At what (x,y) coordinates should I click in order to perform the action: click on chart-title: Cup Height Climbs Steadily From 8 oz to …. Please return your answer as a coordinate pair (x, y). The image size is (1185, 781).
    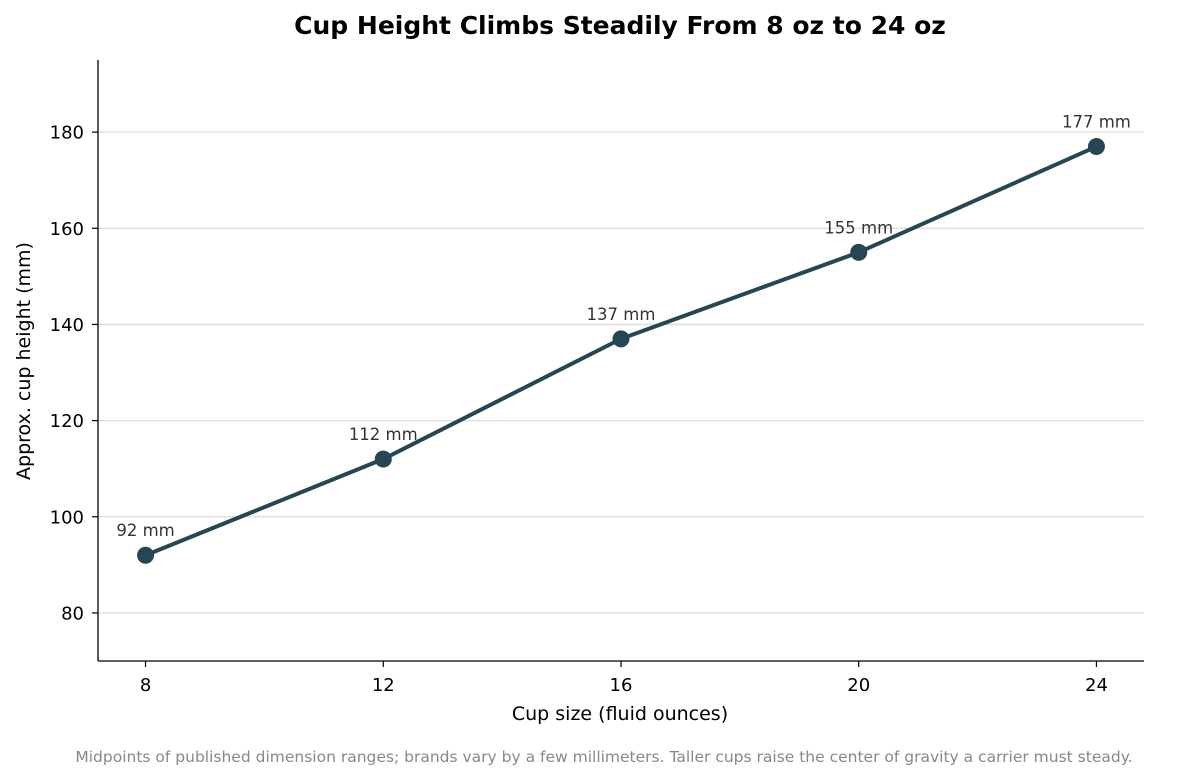
    Looking at the image, I should click on (620, 25).